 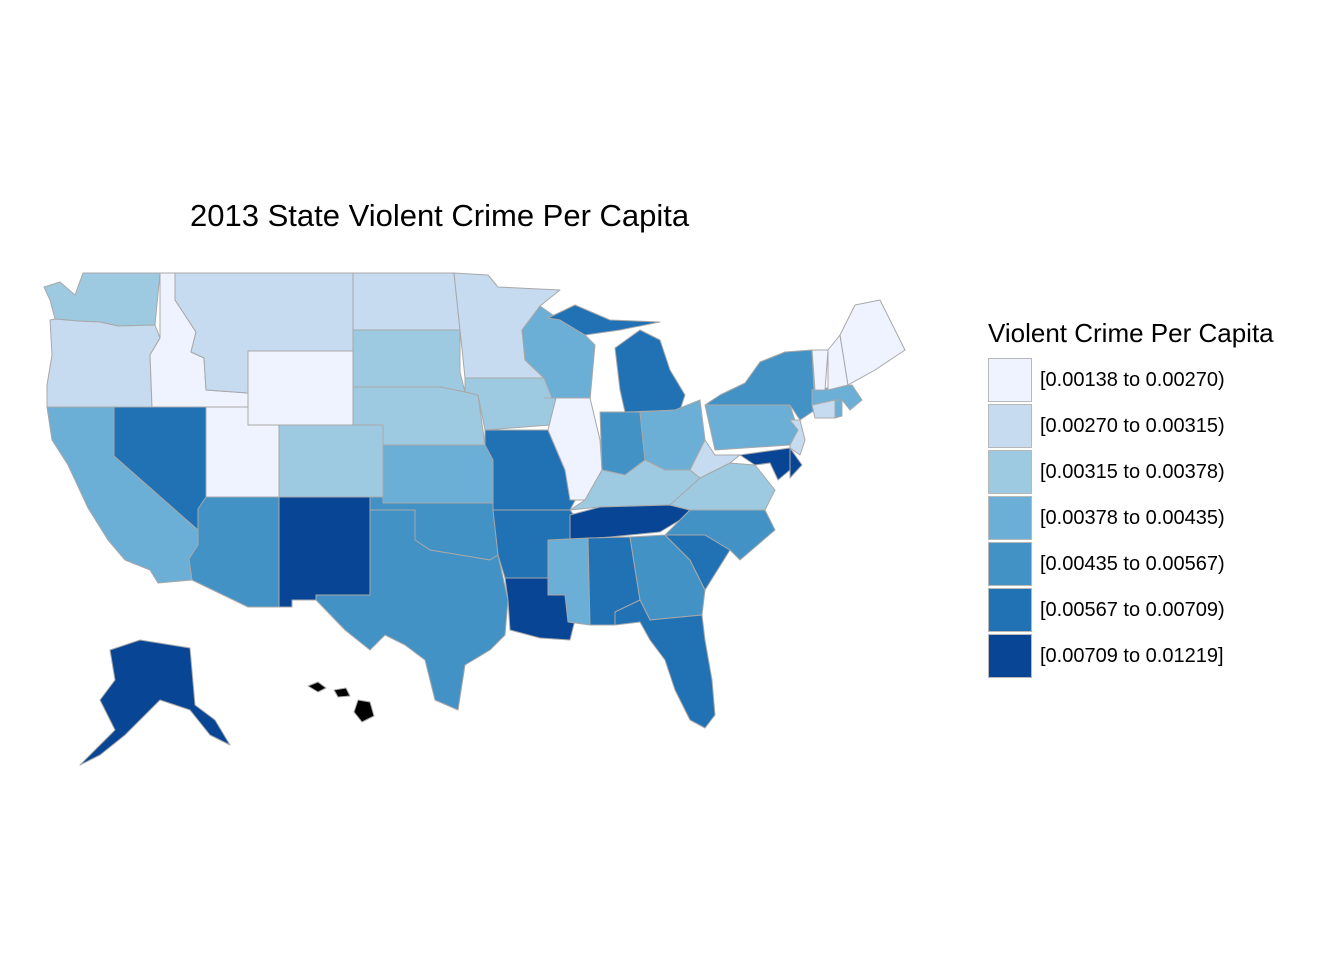 I want to click on legend-label: [0.00435 to 0.00567), so click(x=1132, y=563).